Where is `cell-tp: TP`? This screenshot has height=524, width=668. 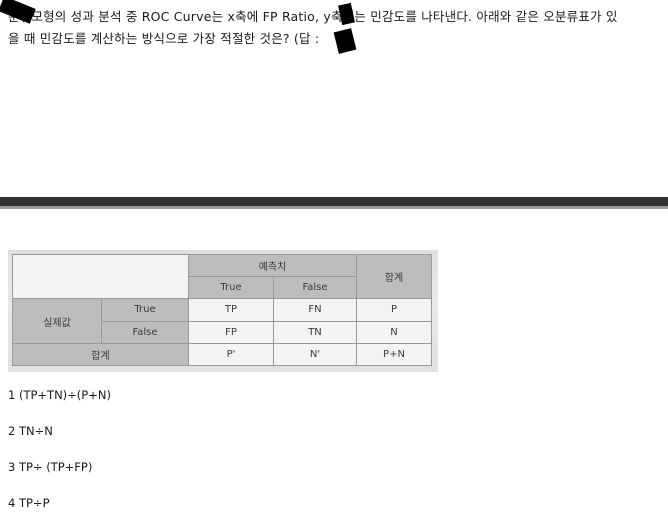
cell-tp: TP is located at coordinates (231, 310).